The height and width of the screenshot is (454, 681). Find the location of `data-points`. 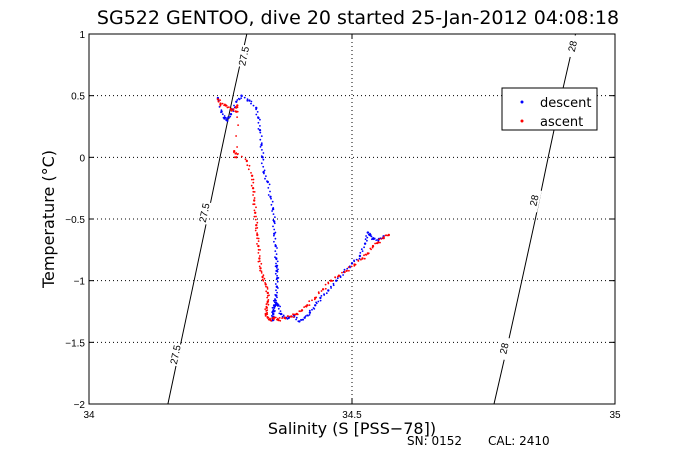

data-points is located at coordinates (303, 208).